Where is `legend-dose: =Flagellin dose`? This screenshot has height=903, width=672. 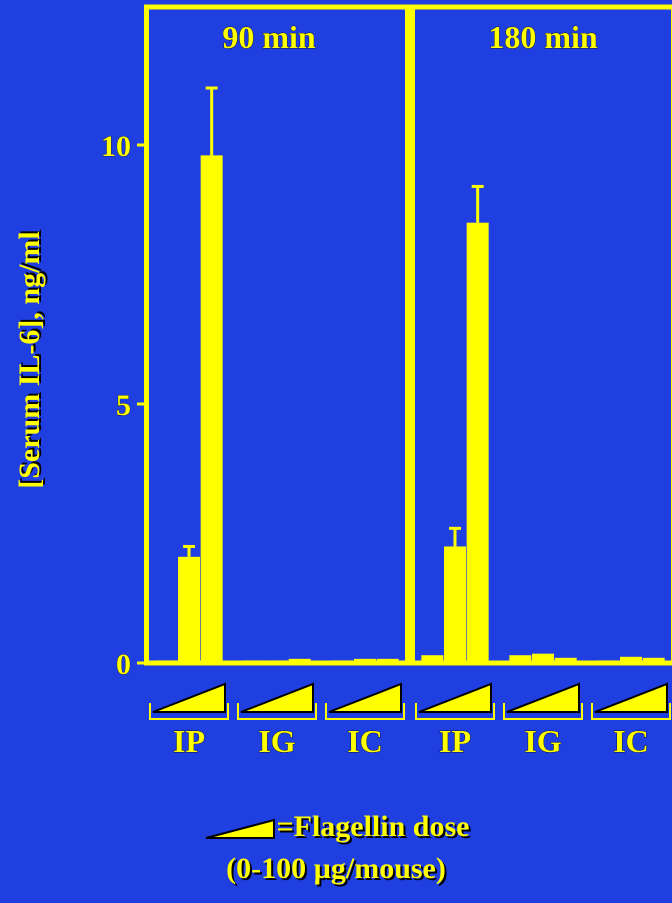
legend-dose: =Flagellin dose is located at coordinates (336, 827).